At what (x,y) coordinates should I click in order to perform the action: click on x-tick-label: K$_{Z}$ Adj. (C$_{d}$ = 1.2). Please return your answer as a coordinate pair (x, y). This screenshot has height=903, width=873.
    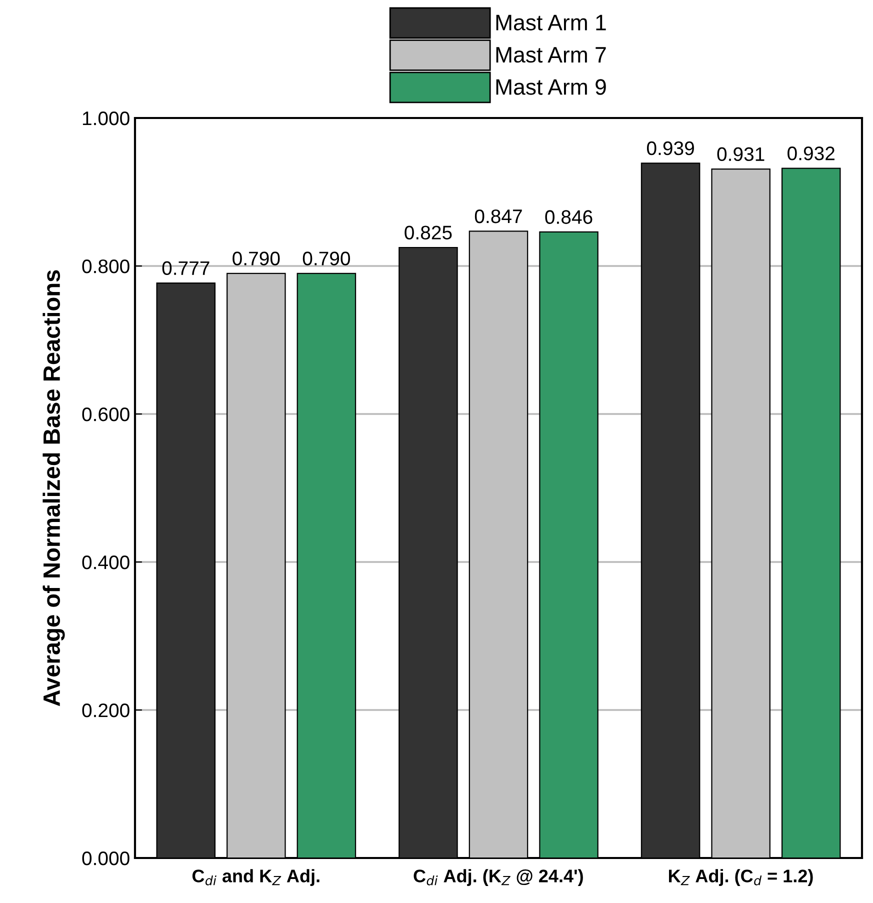
    Looking at the image, I should click on (741, 877).